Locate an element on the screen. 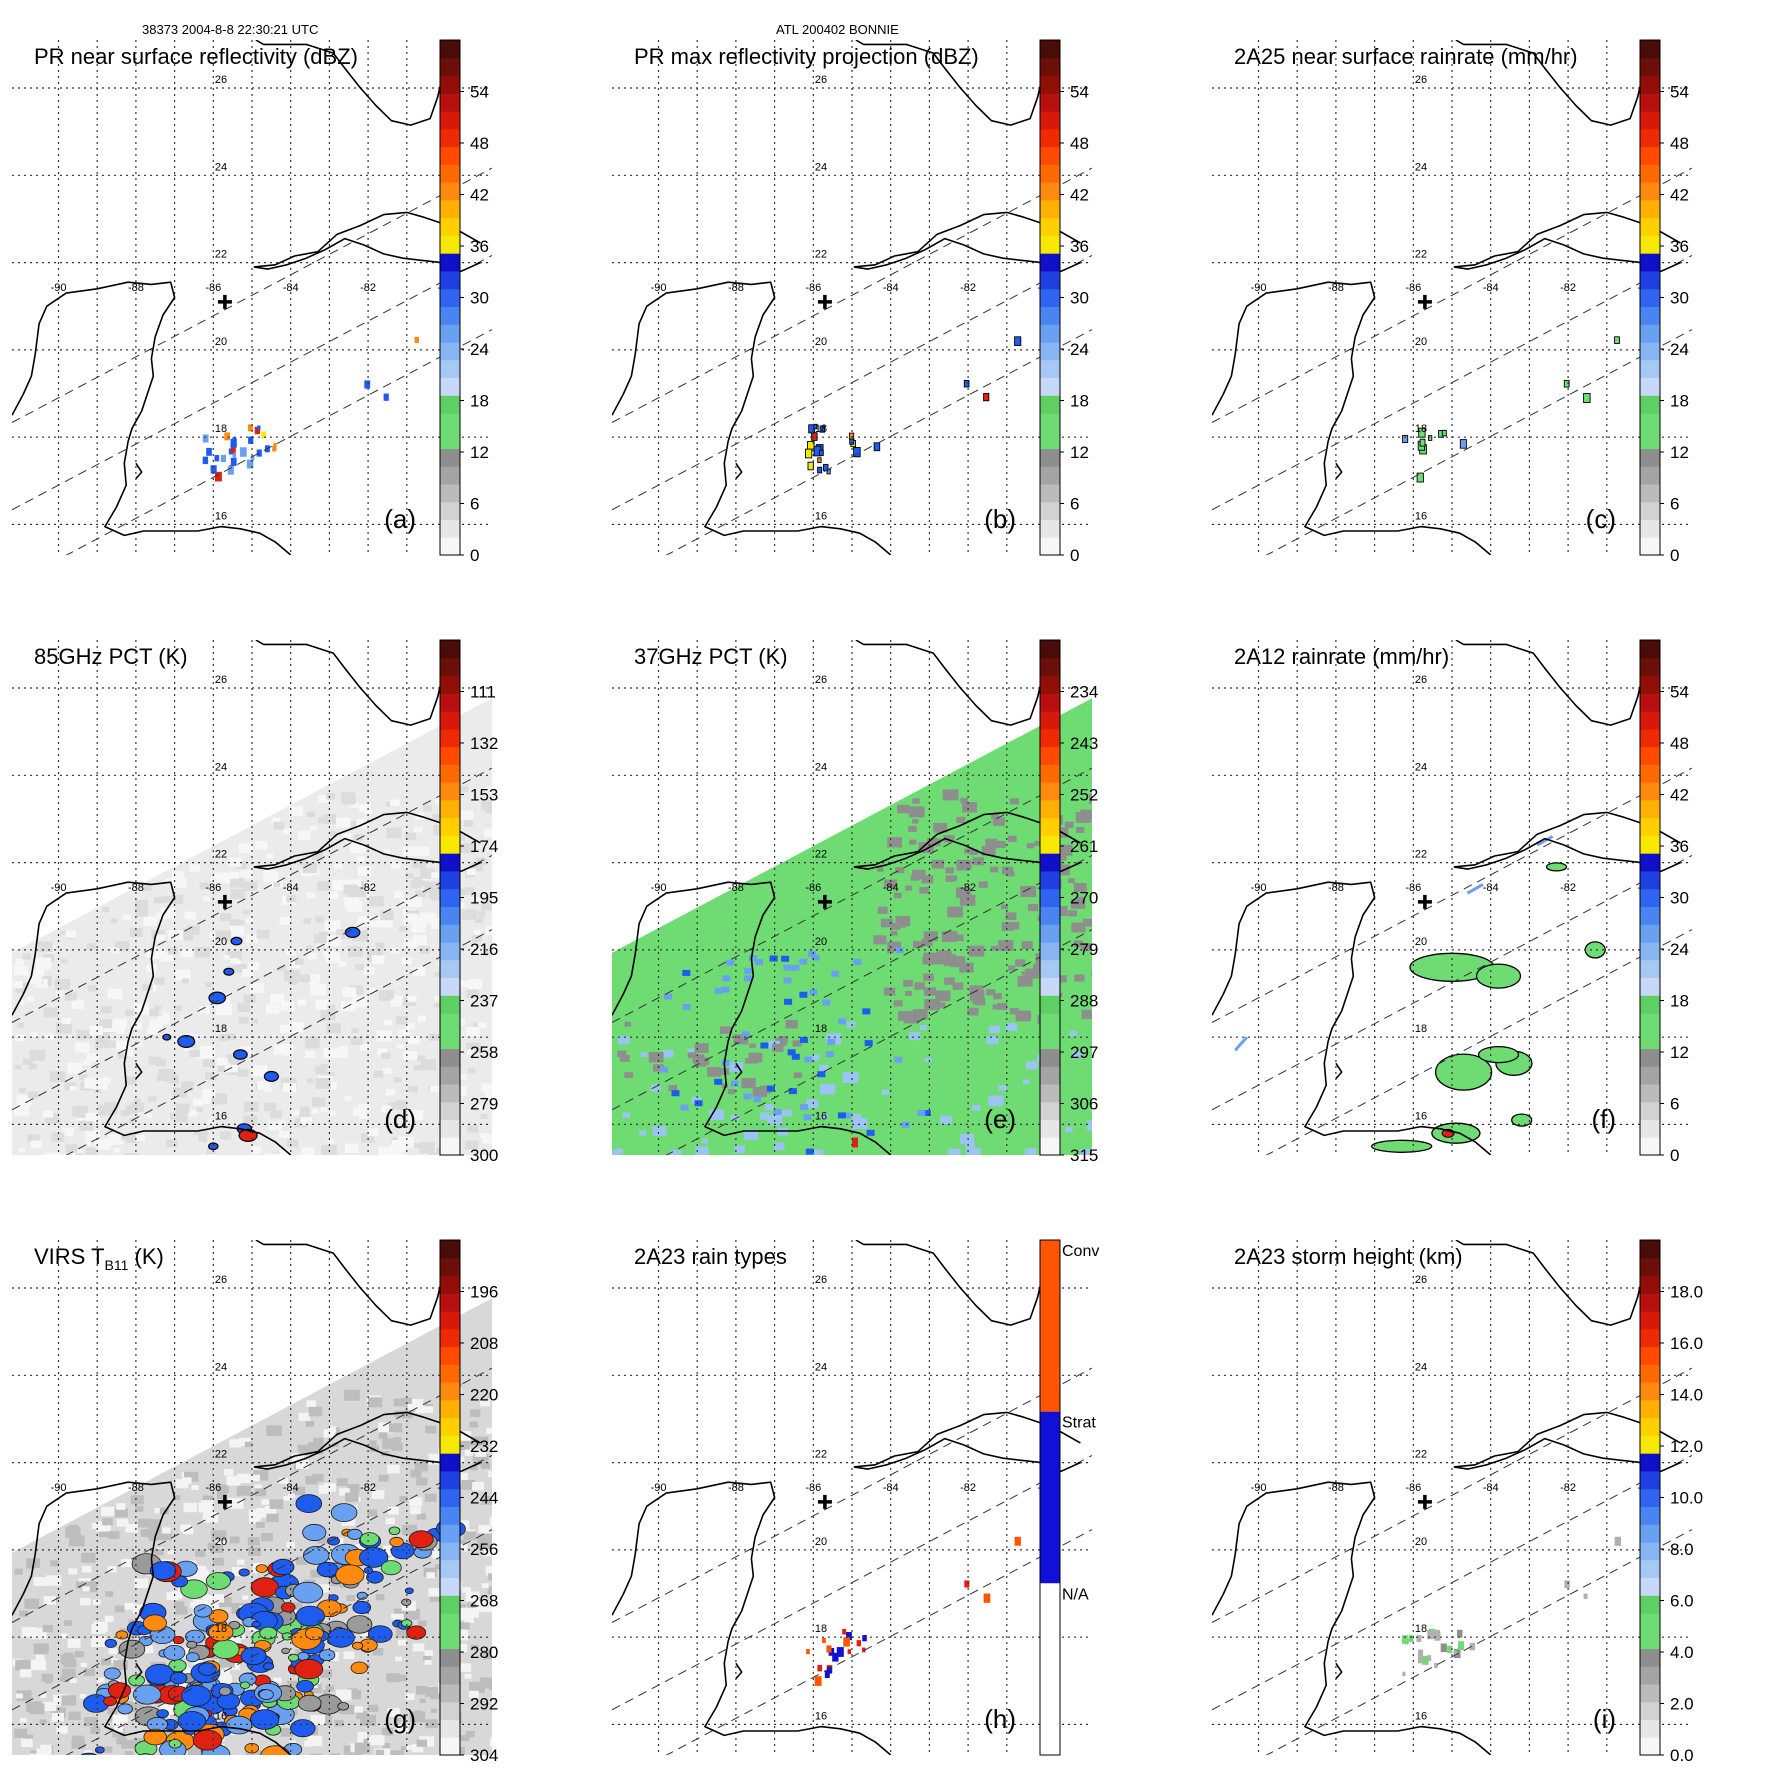 Image resolution: width=1771 pixels, height=1771 pixels. storm-center-marker is located at coordinates (824, 301).